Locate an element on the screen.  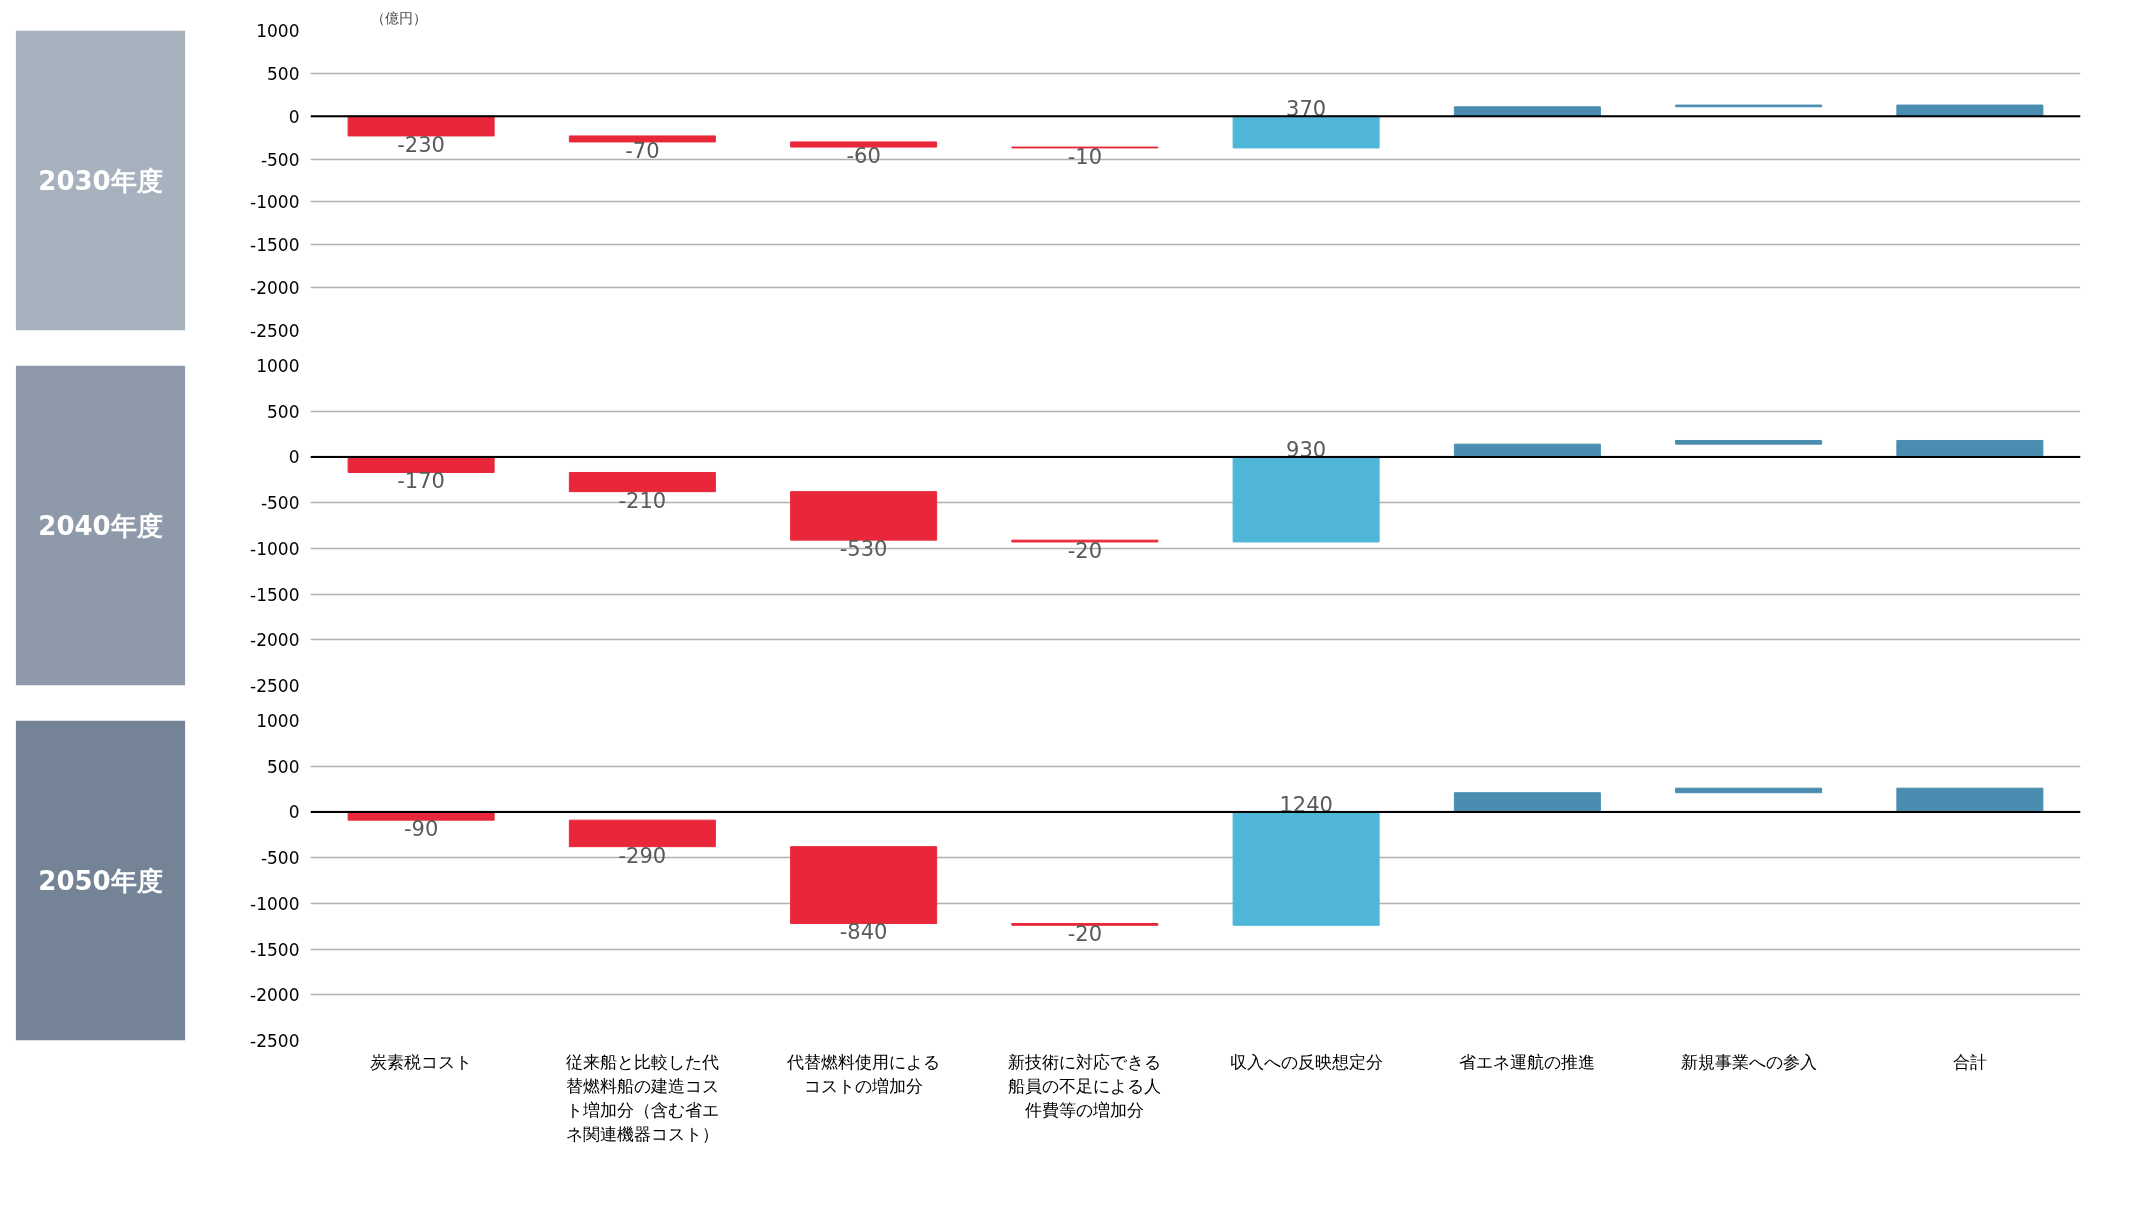
text: 2030年度 is located at coordinates (100, 180).